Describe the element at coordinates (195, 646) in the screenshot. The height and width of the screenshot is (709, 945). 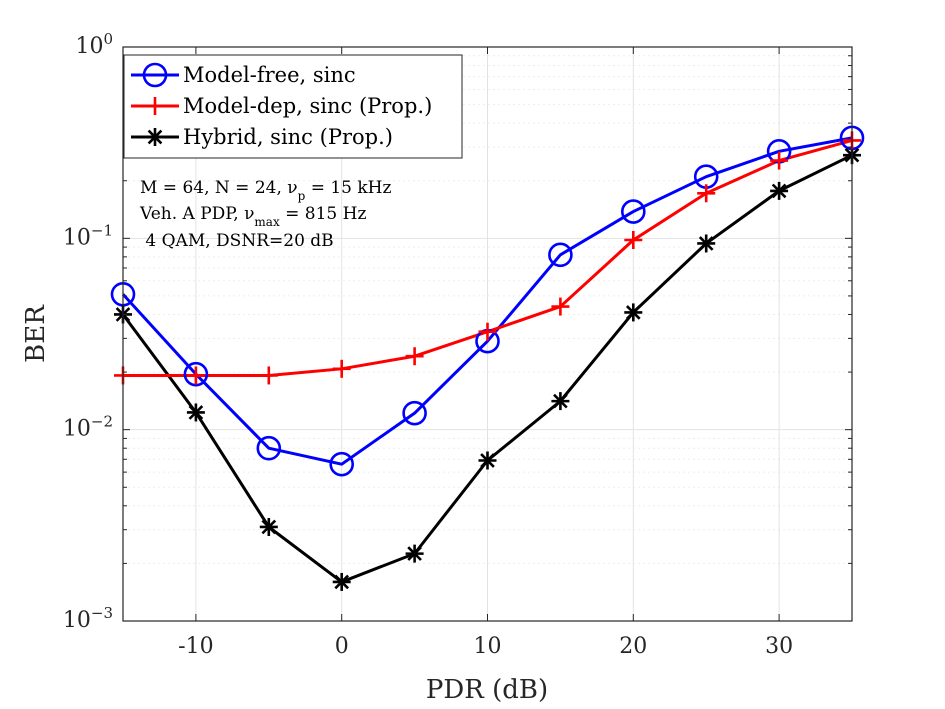
I see `x-tick-label: -10` at that location.